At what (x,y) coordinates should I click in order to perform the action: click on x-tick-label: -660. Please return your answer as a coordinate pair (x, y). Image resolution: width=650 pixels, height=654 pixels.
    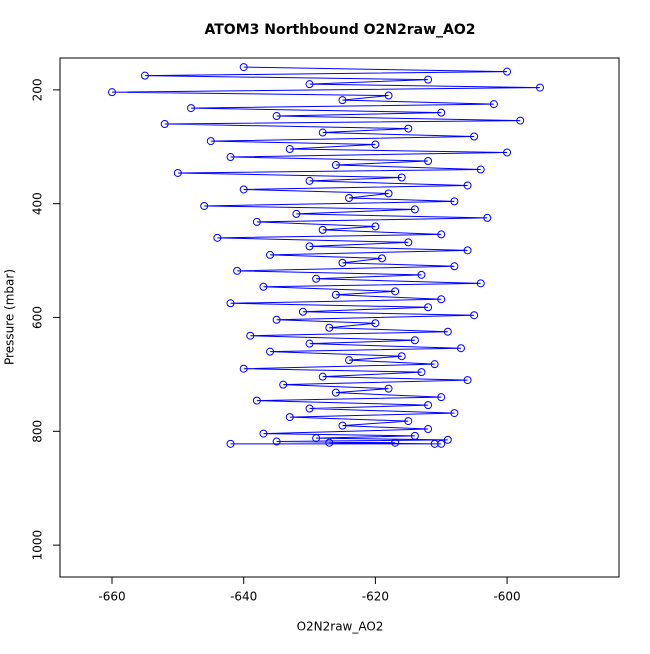
    Looking at the image, I should click on (111, 597).